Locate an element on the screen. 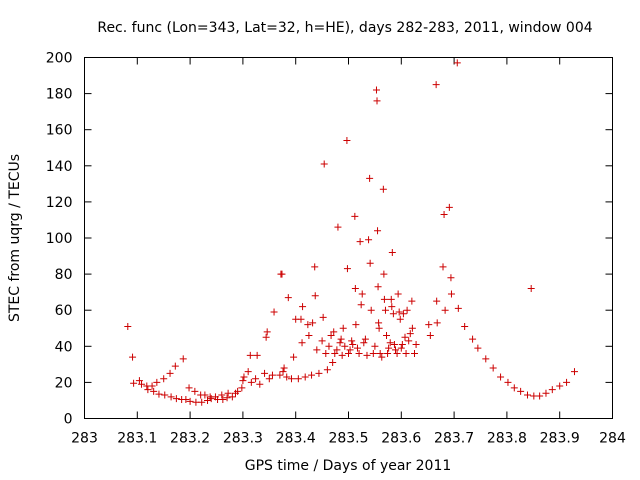 This screenshot has height=480, width=640. x-tick-label: 283.3 is located at coordinates (243, 439).